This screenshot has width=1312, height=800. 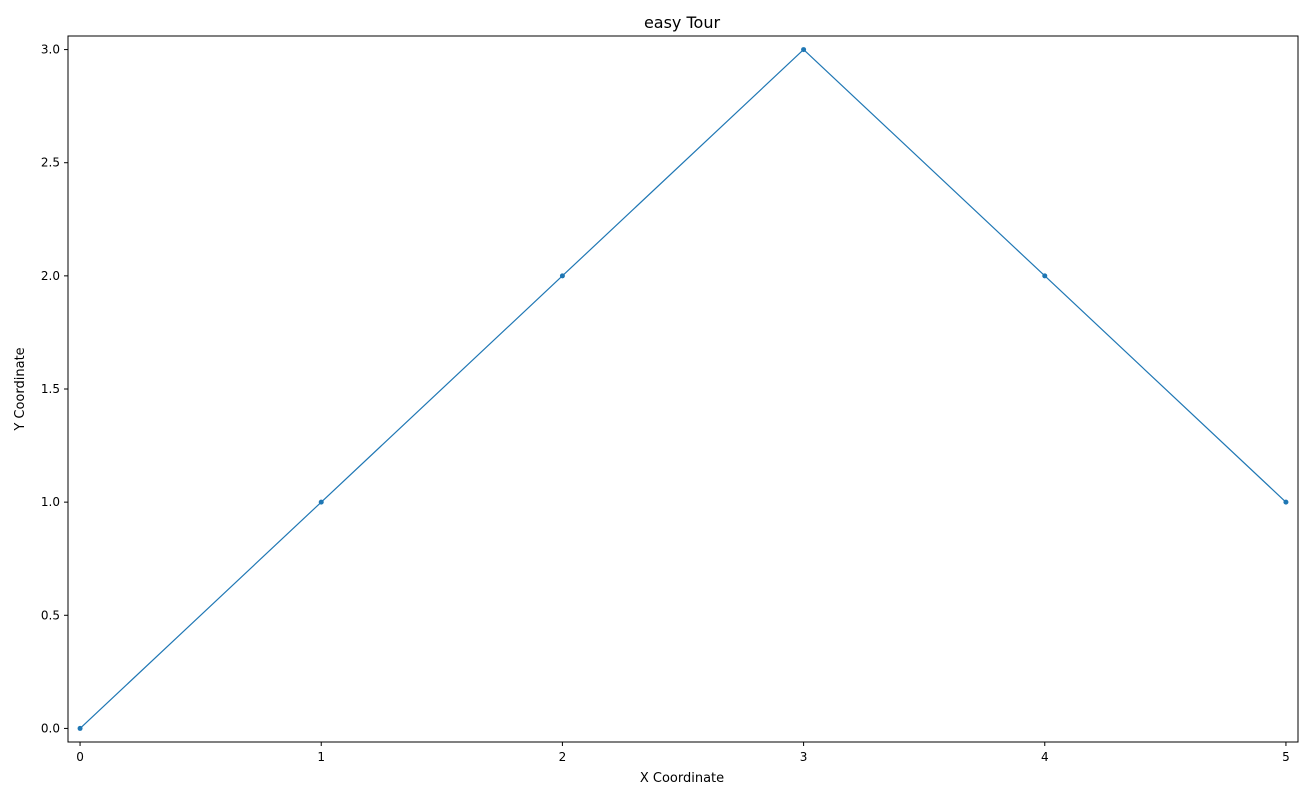 What do you see at coordinates (50, 615) in the screenshot?
I see `y-tick-label: 0.5` at bounding box center [50, 615].